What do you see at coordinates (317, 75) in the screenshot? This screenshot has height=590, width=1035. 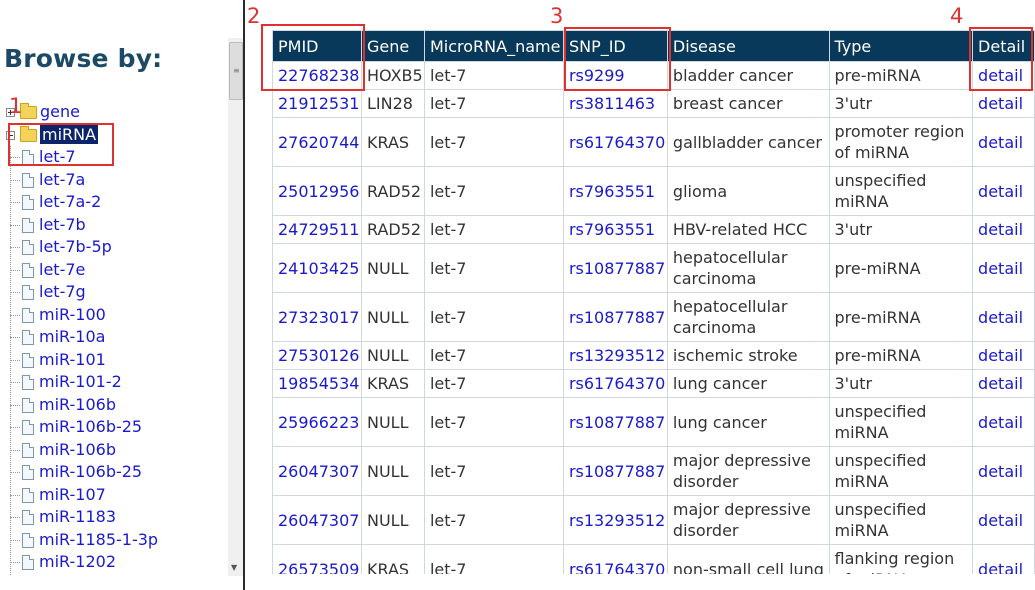 I see `pmid-cell: 22768238` at bounding box center [317, 75].